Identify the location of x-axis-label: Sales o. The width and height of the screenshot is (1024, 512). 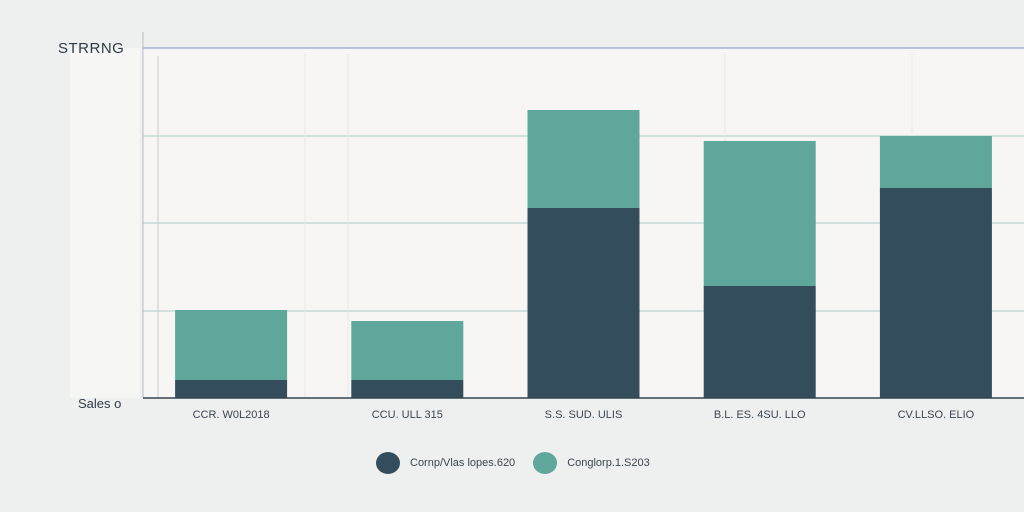
(100, 403).